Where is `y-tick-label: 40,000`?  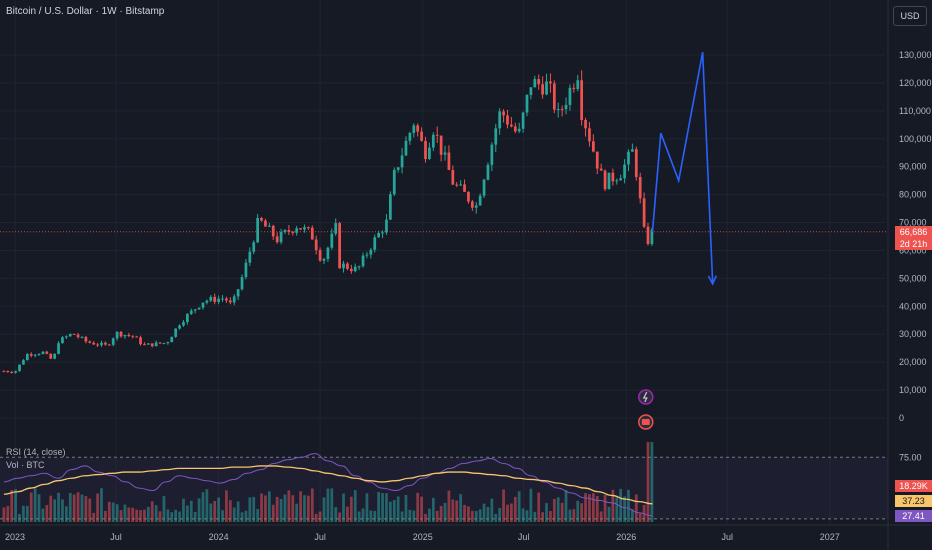
y-tick-label: 40,000 is located at coordinates (913, 306).